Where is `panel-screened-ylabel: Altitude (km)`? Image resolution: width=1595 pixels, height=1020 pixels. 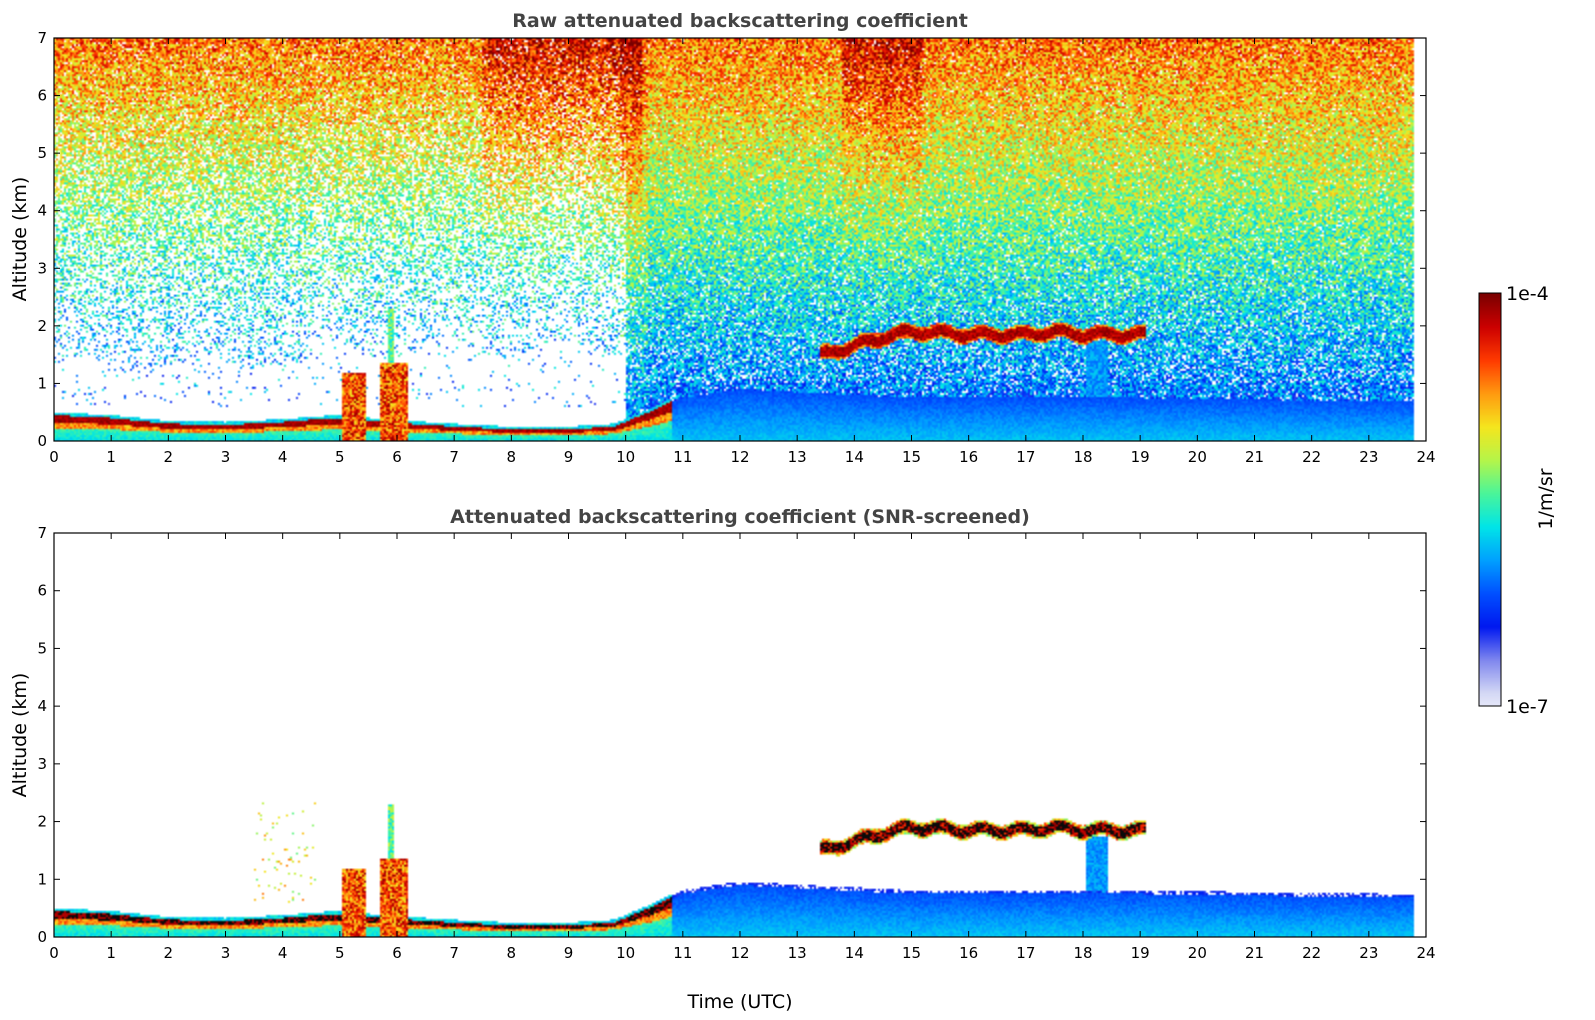 panel-screened-ylabel: Altitude (km) is located at coordinates (20, 735).